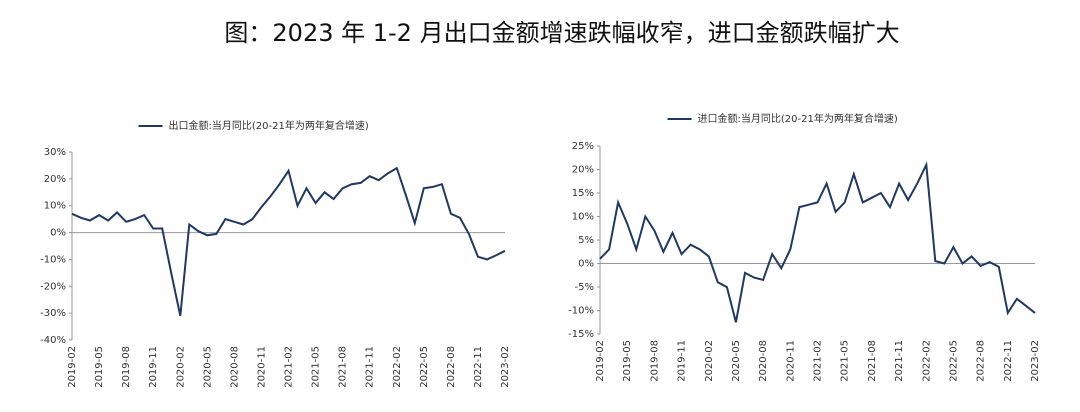 The image size is (1080, 412). Describe the element at coordinates (53, 286) in the screenshot. I see `y-tick-label: -20%` at that location.